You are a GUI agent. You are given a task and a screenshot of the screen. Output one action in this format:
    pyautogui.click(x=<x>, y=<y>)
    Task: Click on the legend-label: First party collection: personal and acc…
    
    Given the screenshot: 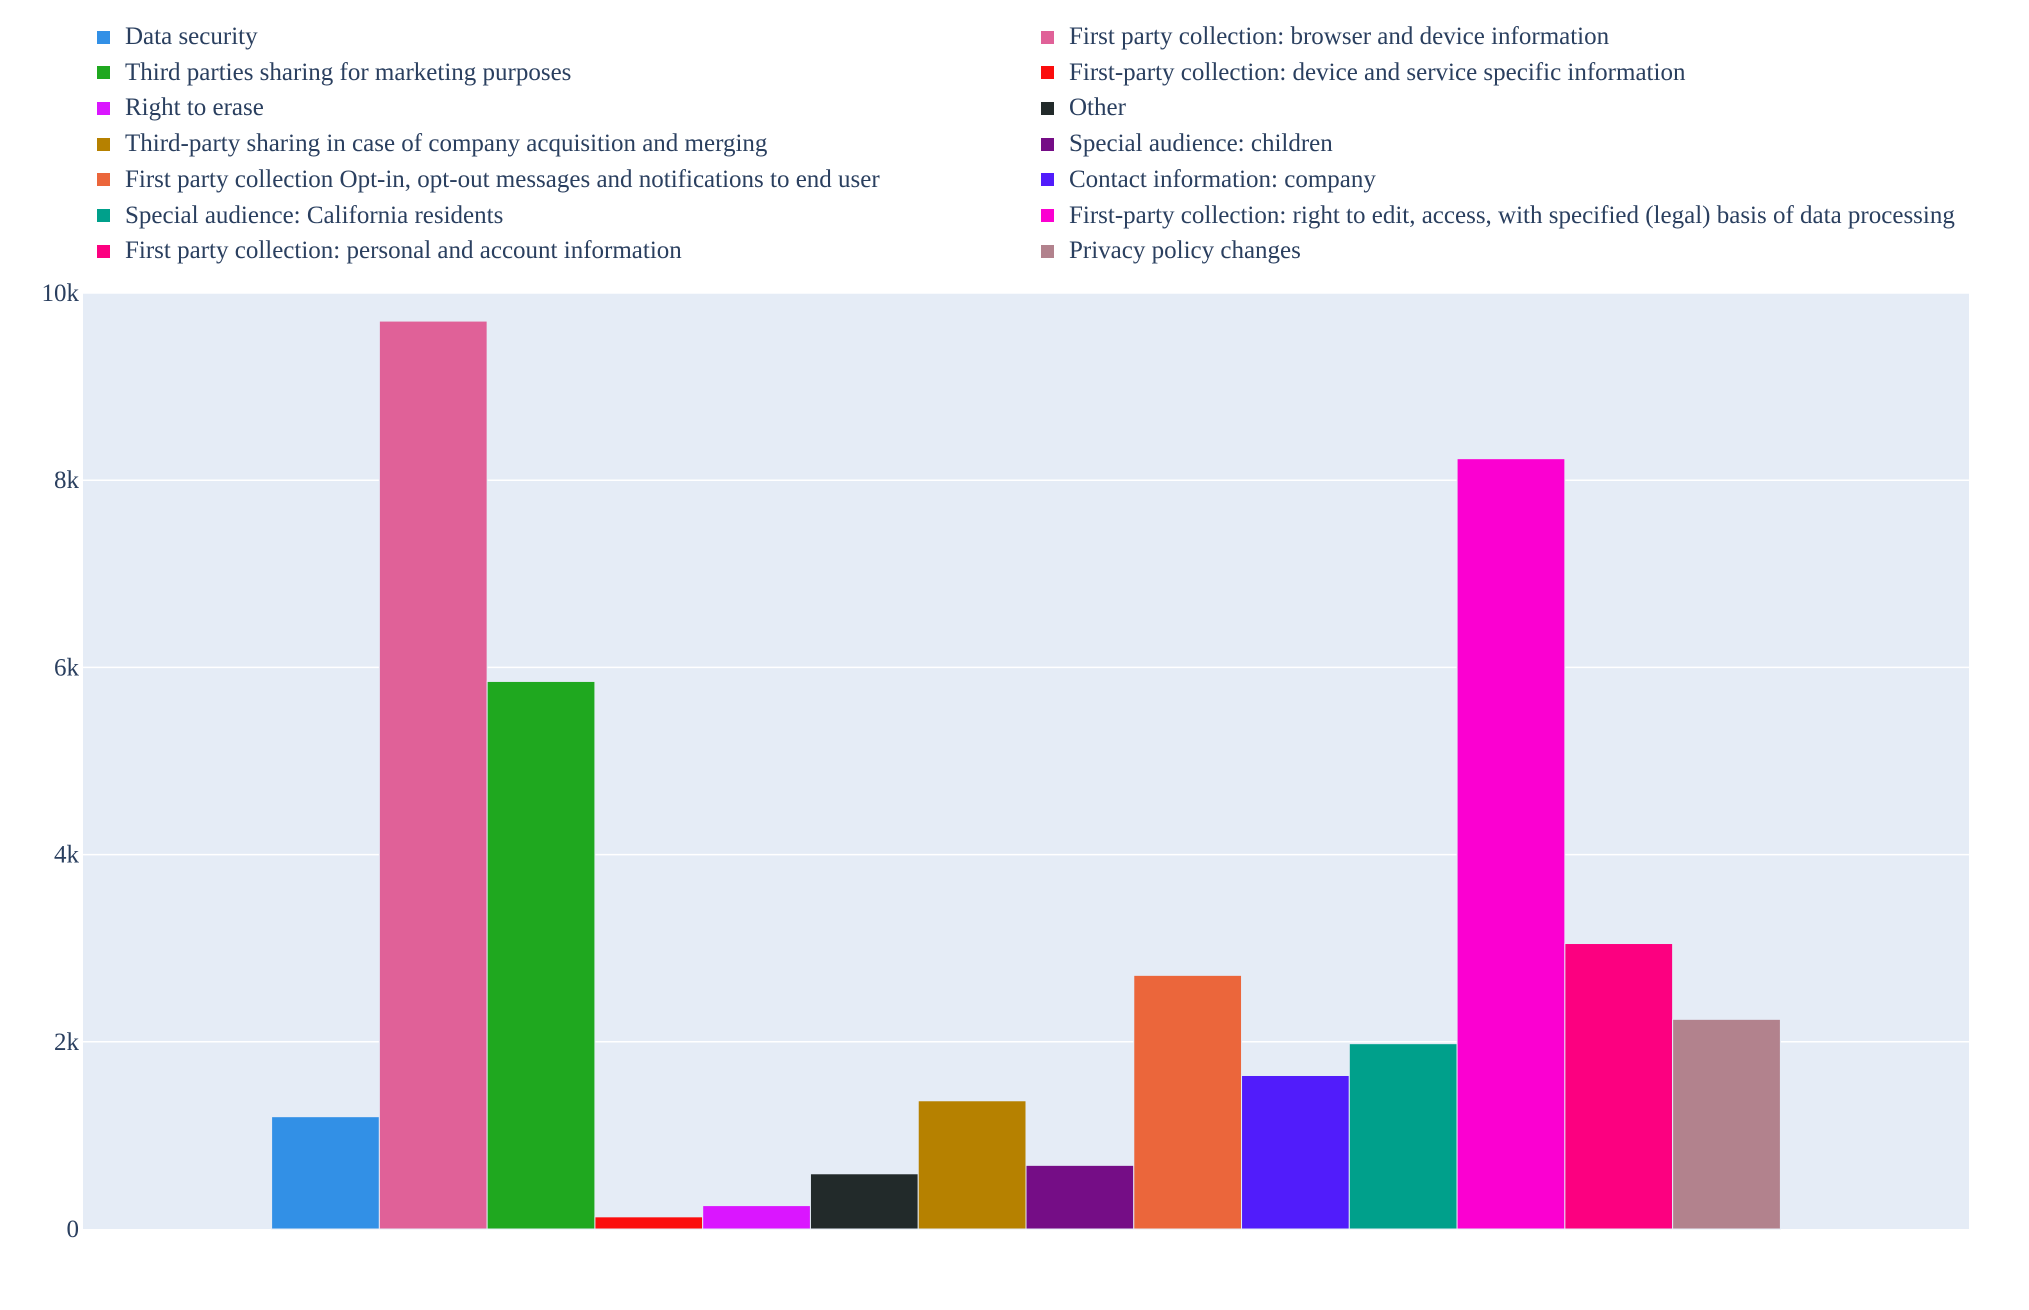 What is the action you would take?
    pyautogui.click(x=403, y=251)
    